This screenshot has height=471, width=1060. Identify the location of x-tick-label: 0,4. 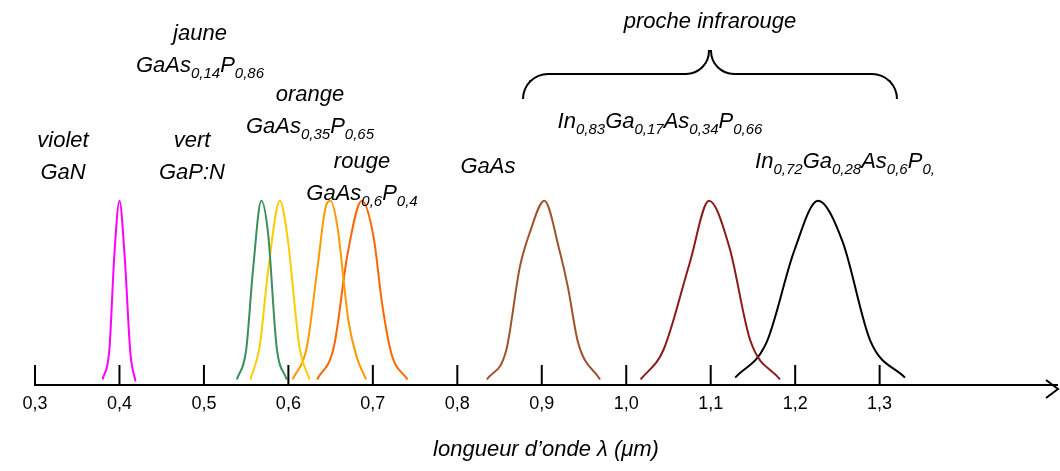
(119, 402).